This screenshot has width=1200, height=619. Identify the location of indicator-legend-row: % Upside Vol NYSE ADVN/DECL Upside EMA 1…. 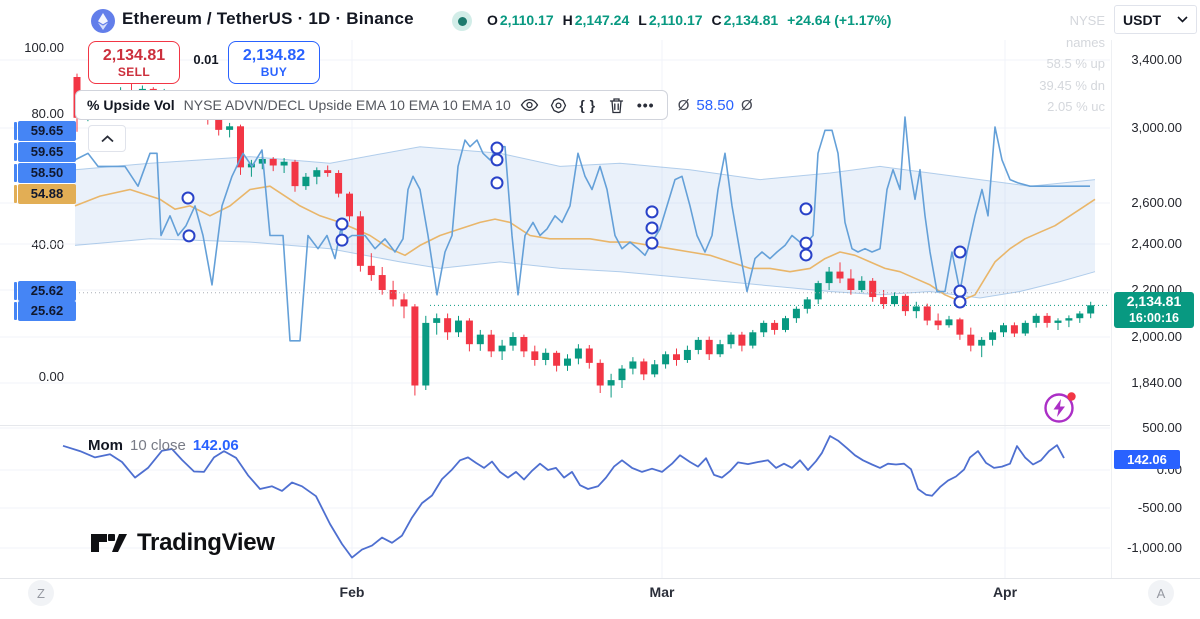
(414, 105).